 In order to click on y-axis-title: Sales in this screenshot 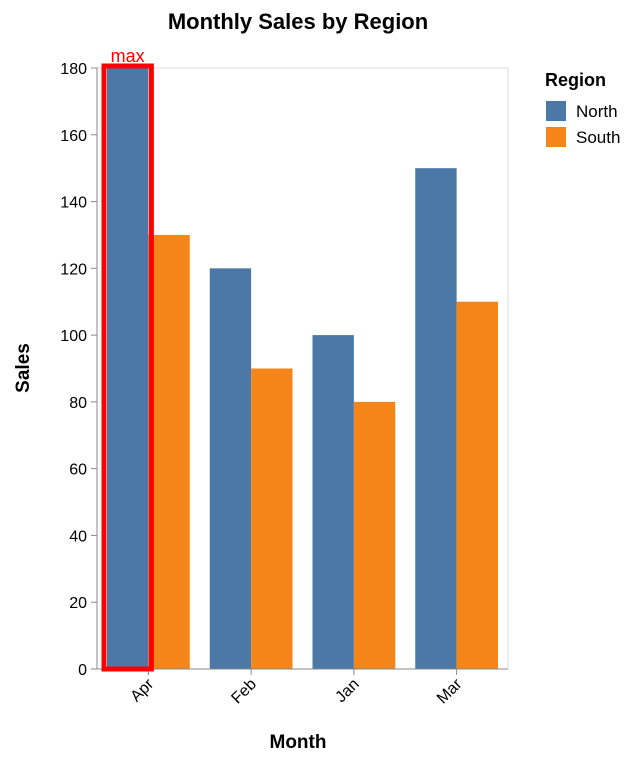, I will do `click(23, 368)`.